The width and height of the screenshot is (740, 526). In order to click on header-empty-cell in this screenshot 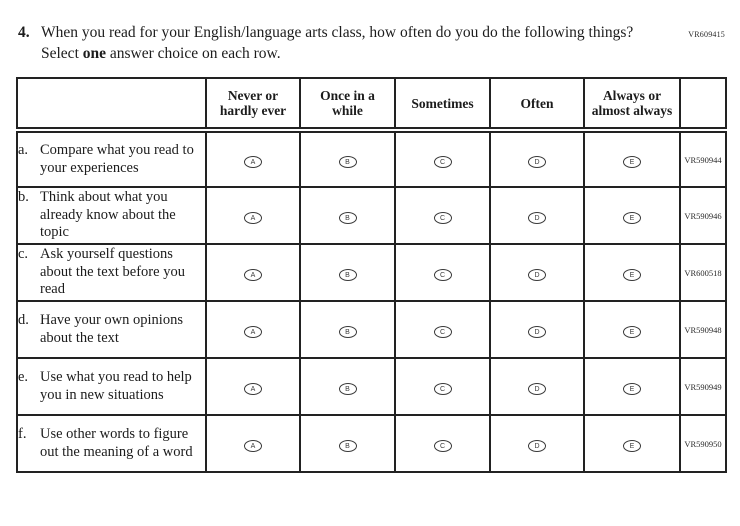, I will do `click(111, 105)`.